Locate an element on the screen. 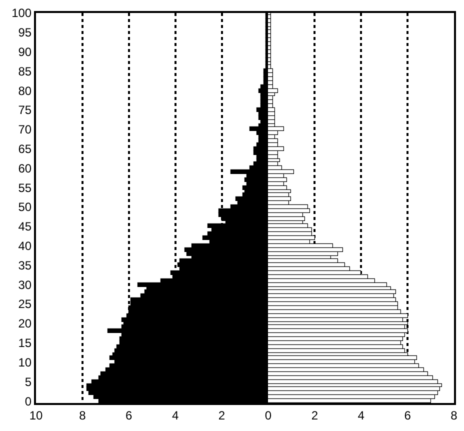 The height and width of the screenshot is (431, 464). y-tick-label: 80 is located at coordinates (25, 91).